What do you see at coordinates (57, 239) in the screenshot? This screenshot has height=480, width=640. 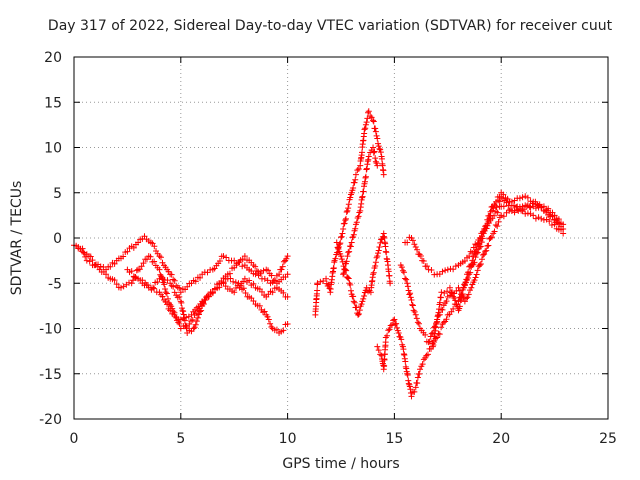 I see `y-tick-label: 0` at bounding box center [57, 239].